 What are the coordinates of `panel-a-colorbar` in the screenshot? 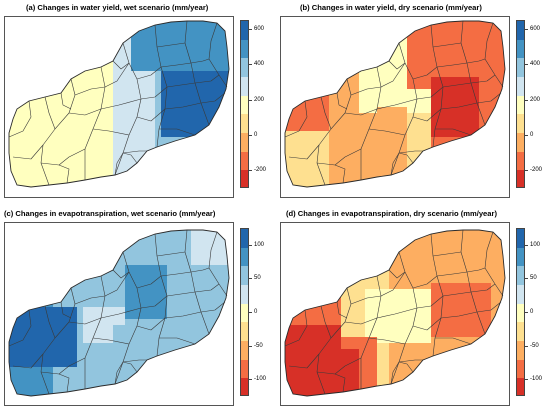 It's located at (244, 104).